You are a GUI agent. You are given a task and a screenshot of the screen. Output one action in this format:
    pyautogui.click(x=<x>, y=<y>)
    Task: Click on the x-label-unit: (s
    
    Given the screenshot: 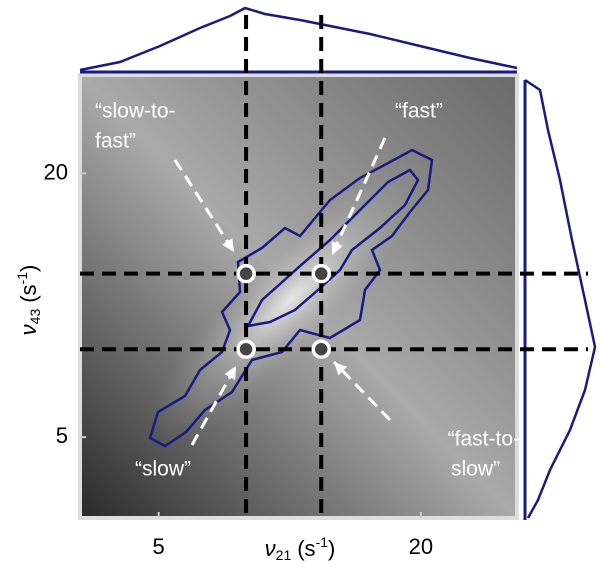 What is the action you would take?
    pyautogui.click(x=306, y=548)
    